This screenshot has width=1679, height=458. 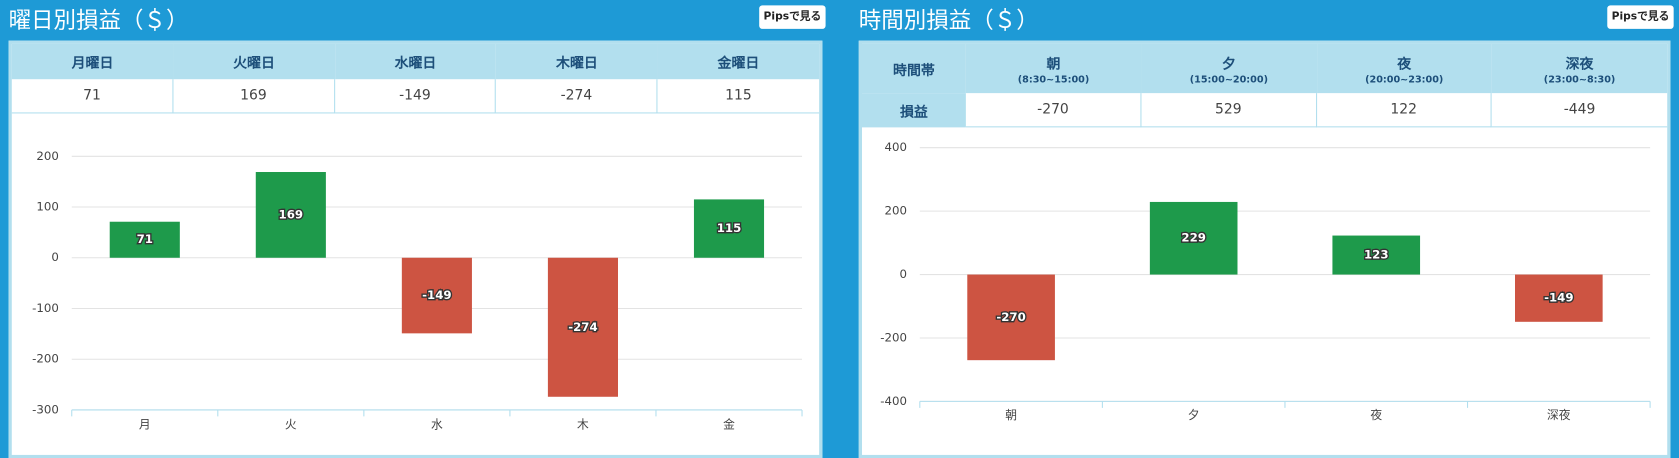 What do you see at coordinates (1559, 415) in the screenshot?
I see `x-tick-label: 深夜` at bounding box center [1559, 415].